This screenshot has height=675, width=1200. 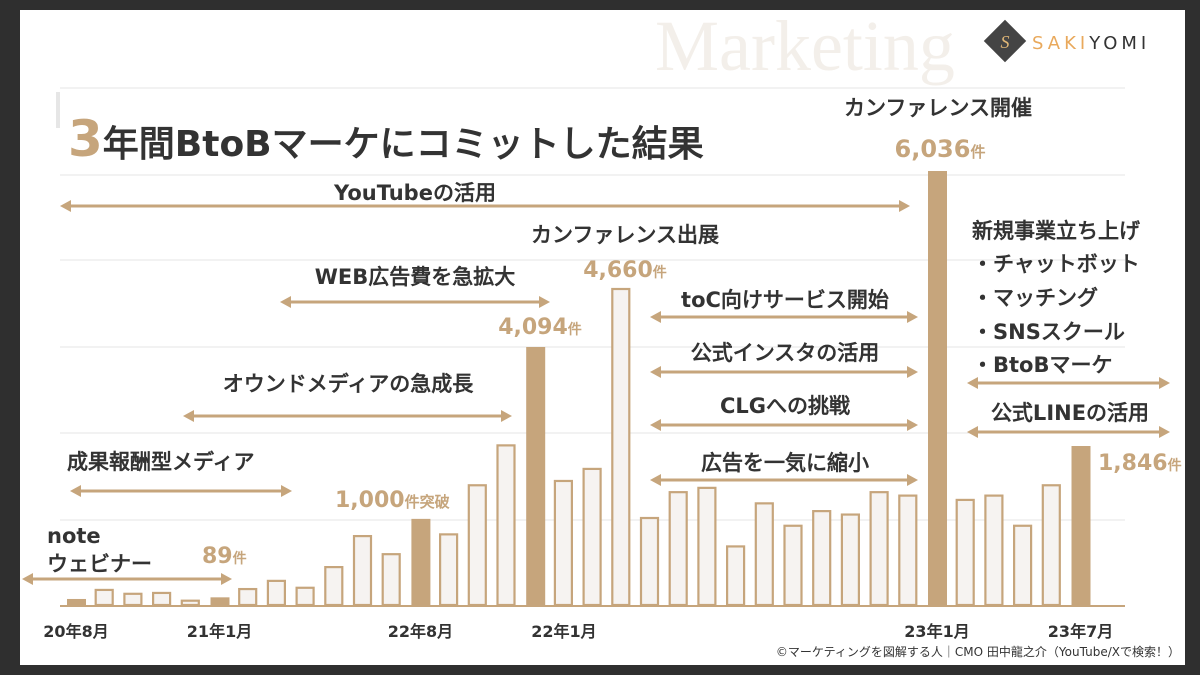 I want to click on watermark: Marketing, so click(x=805, y=46).